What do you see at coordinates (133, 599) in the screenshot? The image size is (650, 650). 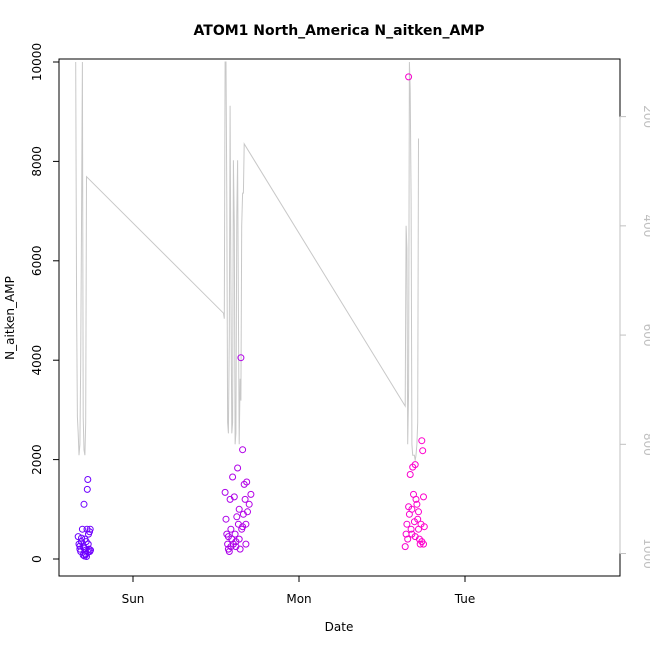 I see `x-tick-label: Sun` at bounding box center [133, 599].